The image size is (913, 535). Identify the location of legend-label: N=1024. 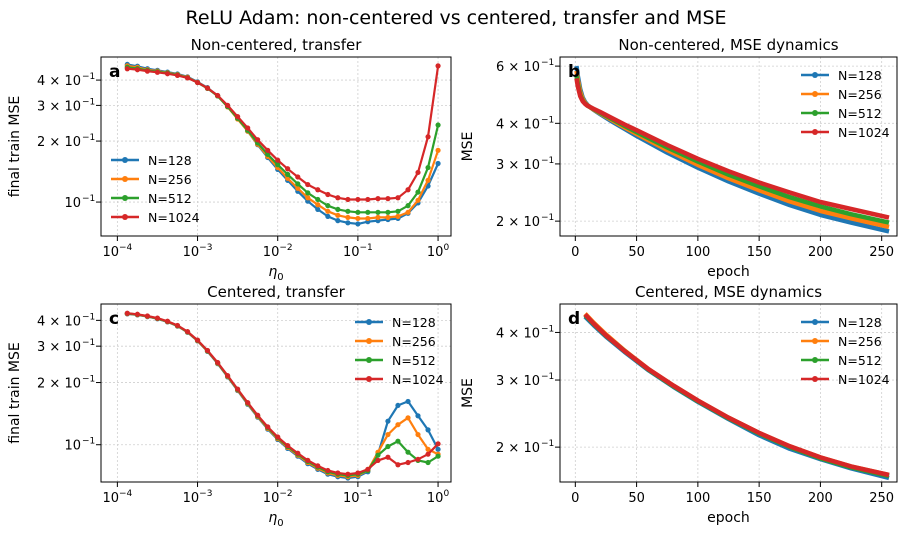
(418, 379).